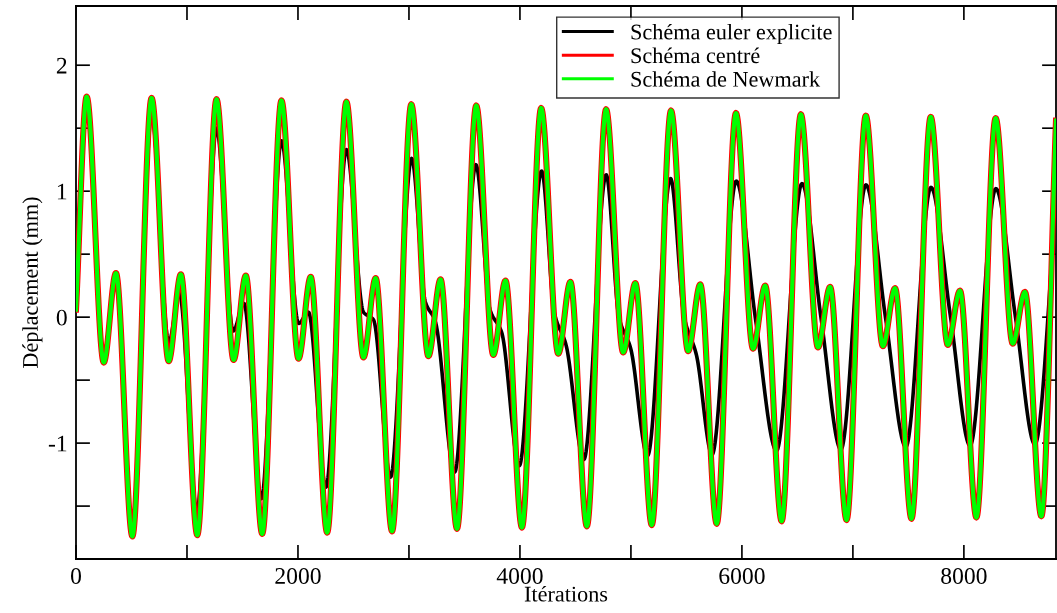 The width and height of the screenshot is (1057, 613). Describe the element at coordinates (519, 576) in the screenshot. I see `x-tick-label: 4000` at that location.